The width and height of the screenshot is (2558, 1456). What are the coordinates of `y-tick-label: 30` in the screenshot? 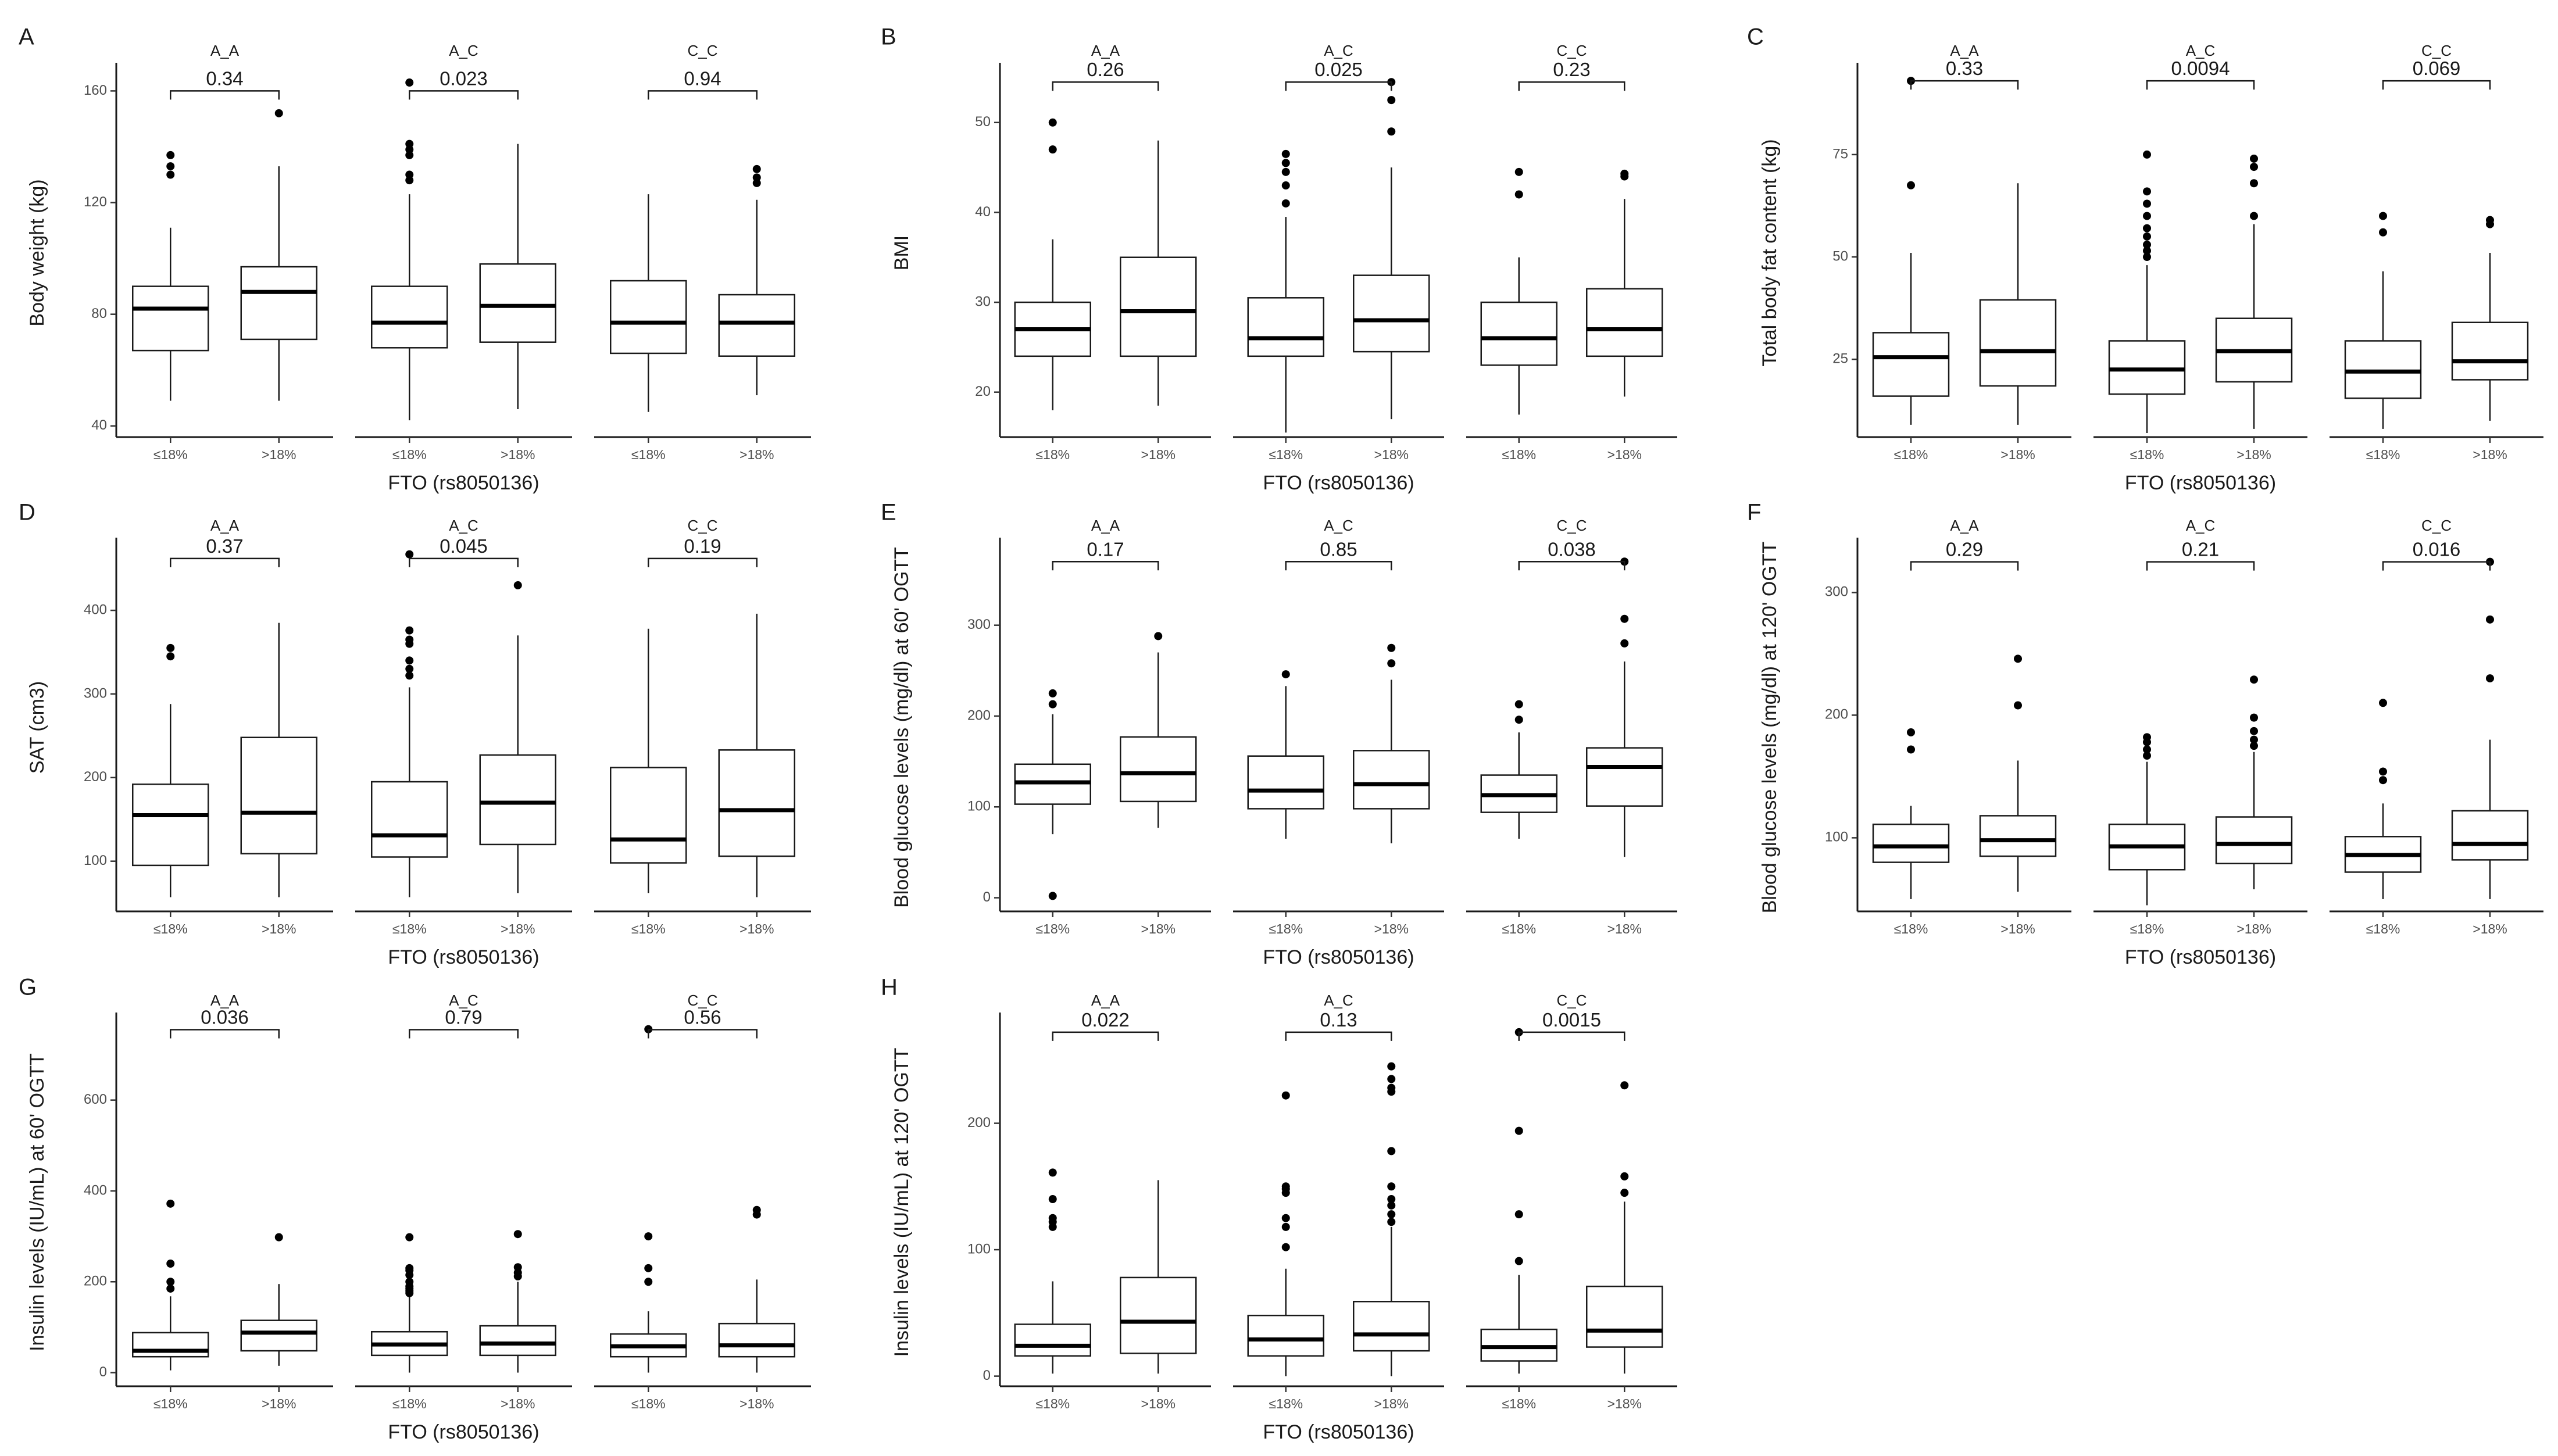 It's located at (983, 302).